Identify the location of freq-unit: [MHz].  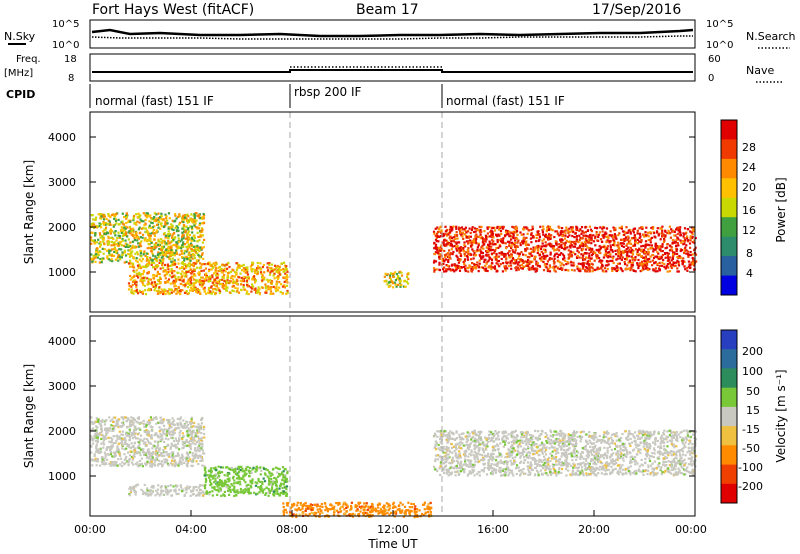
(18, 73).